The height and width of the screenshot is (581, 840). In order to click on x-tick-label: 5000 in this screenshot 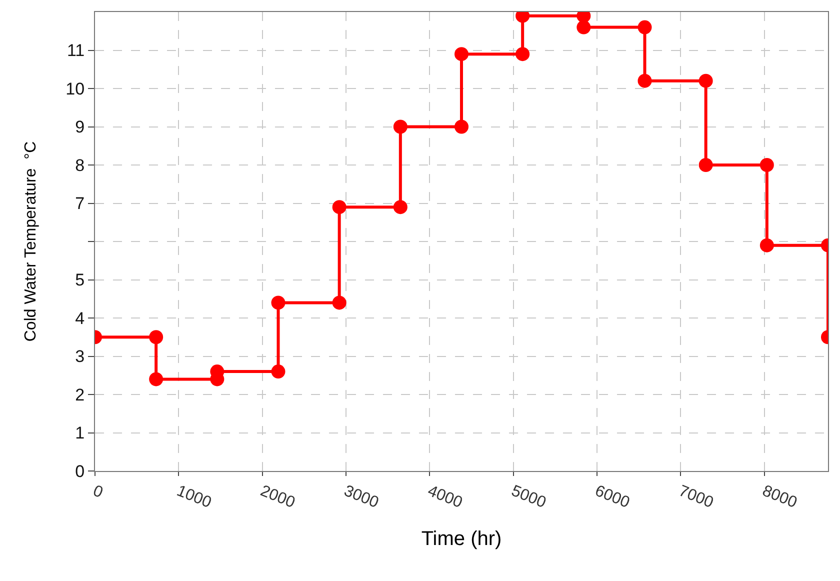, I will do `click(528, 497)`.